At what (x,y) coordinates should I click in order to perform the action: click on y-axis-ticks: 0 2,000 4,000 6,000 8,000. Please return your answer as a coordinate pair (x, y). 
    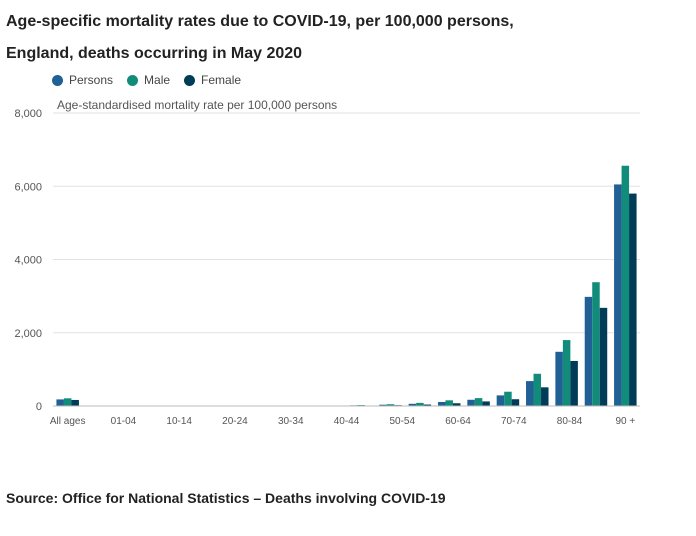
    Looking at the image, I should click on (28, 260).